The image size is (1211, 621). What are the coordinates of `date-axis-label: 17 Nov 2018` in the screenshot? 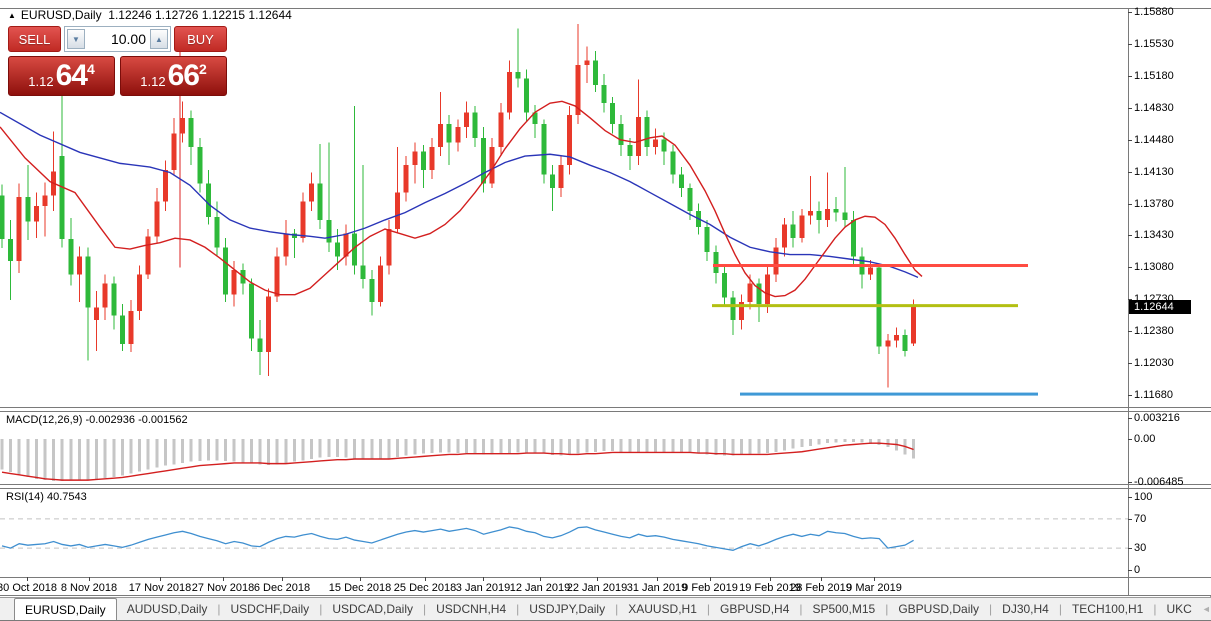 It's located at (160, 588).